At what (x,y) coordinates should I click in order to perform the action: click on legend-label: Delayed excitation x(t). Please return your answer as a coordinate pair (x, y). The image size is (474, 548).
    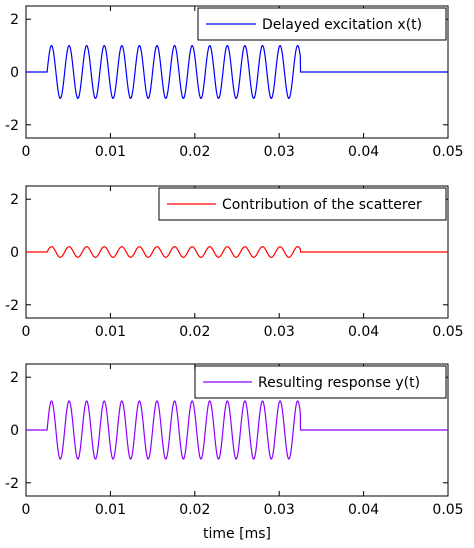
    Looking at the image, I should click on (342, 25).